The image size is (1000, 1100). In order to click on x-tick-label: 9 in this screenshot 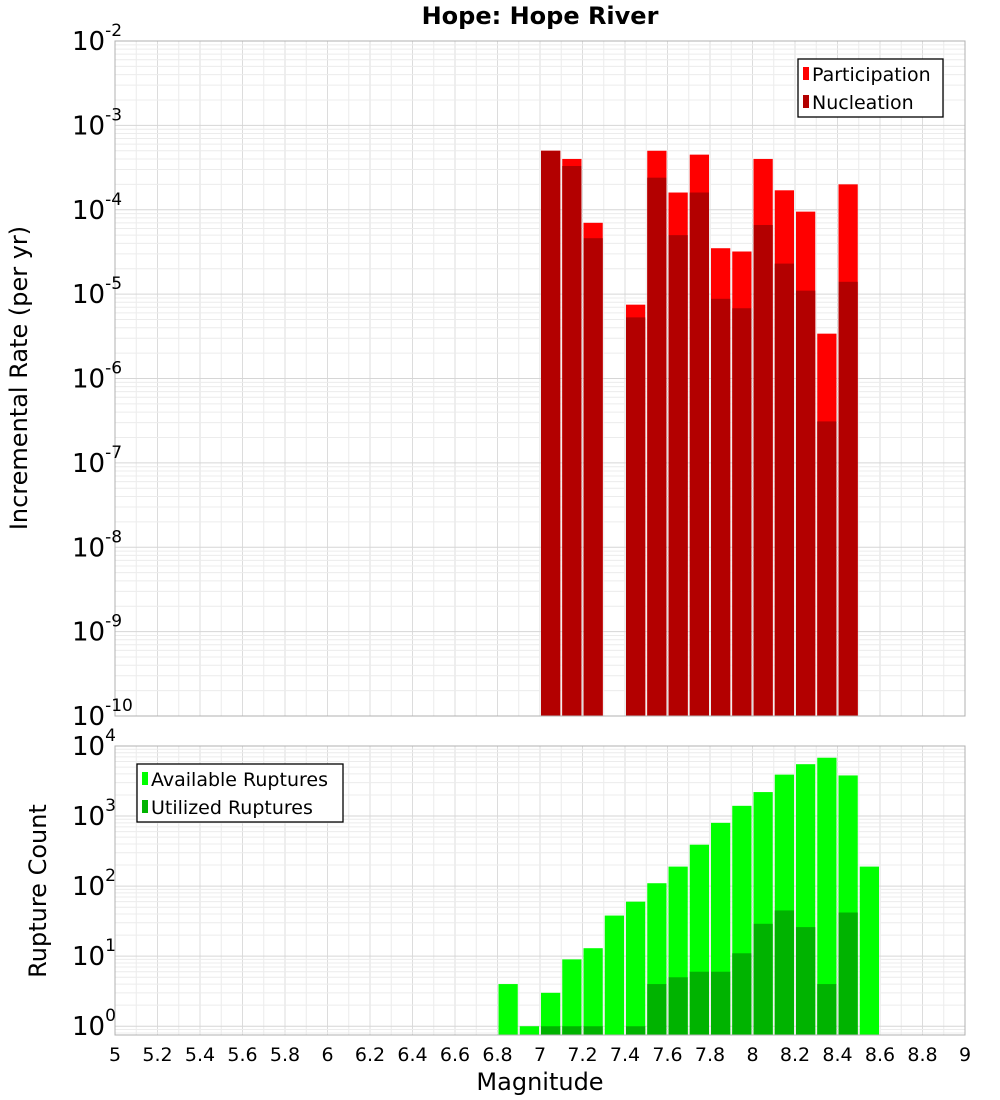, I will do `click(965, 1055)`.